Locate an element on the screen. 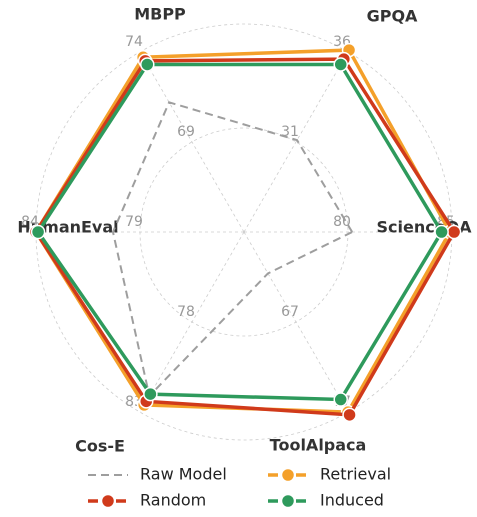  tick-label: 80 is located at coordinates (342, 222).